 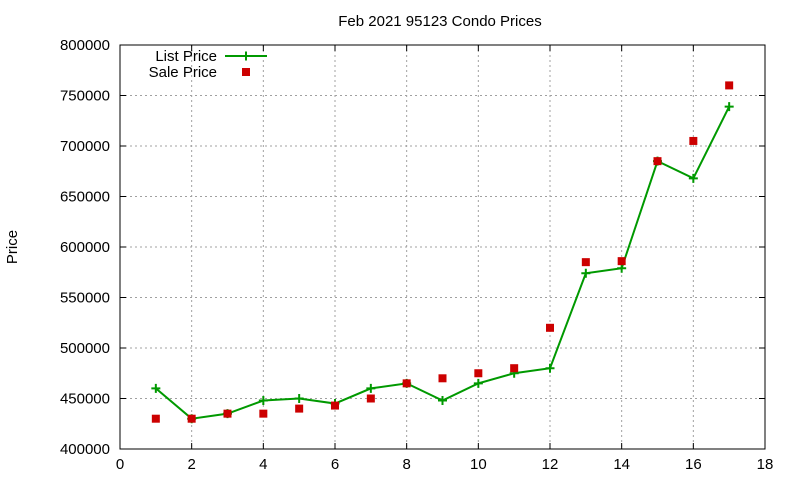 I want to click on y-tick-label: 450000, so click(x=85, y=399).